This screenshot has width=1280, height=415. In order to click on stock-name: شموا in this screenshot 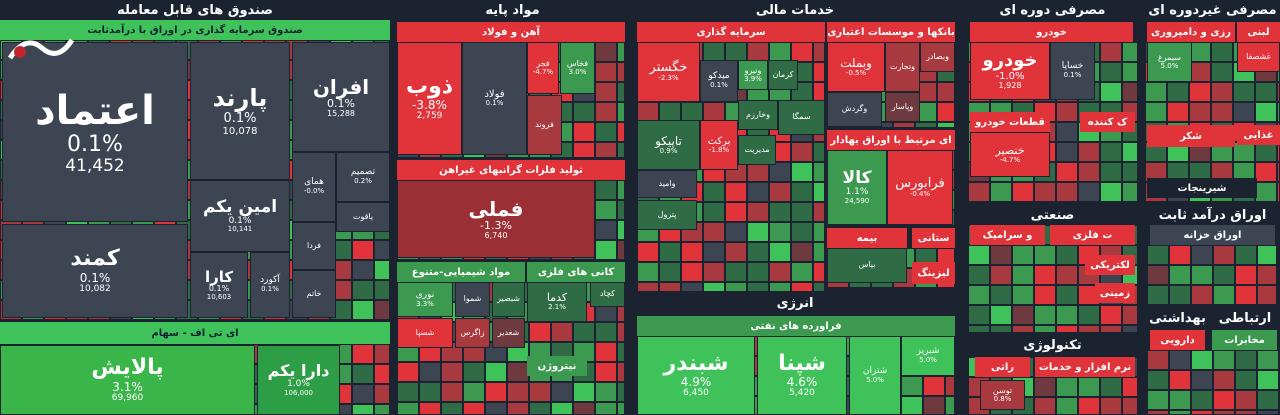, I will do `click(472, 299)`.